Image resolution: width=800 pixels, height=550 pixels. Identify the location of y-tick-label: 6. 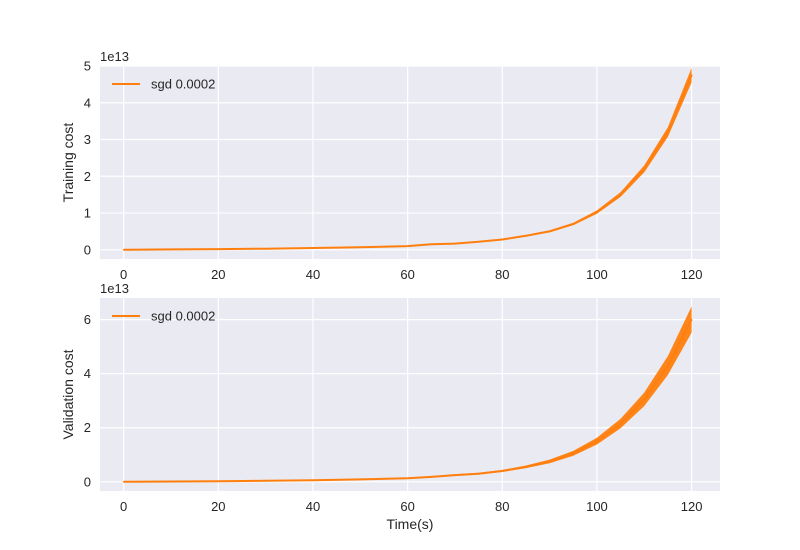
(87, 319).